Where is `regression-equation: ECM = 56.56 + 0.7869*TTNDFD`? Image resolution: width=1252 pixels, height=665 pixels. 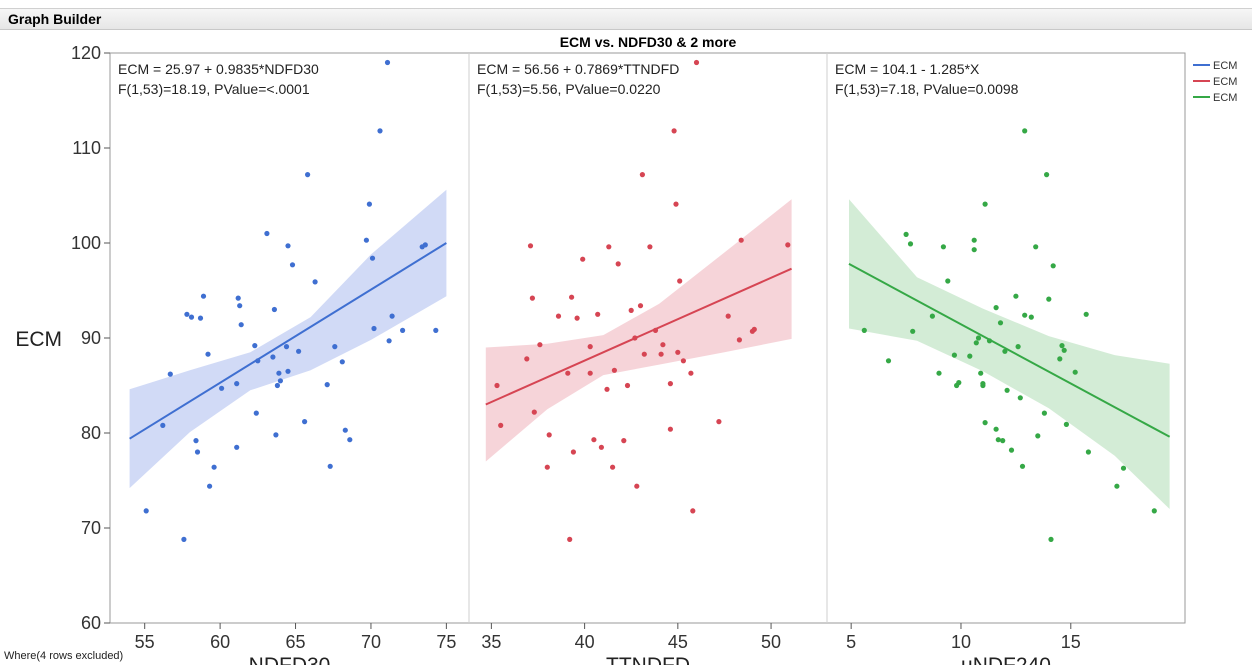
regression-equation: ECM = 56.56 + 0.7869*TTNDFD is located at coordinates (578, 69).